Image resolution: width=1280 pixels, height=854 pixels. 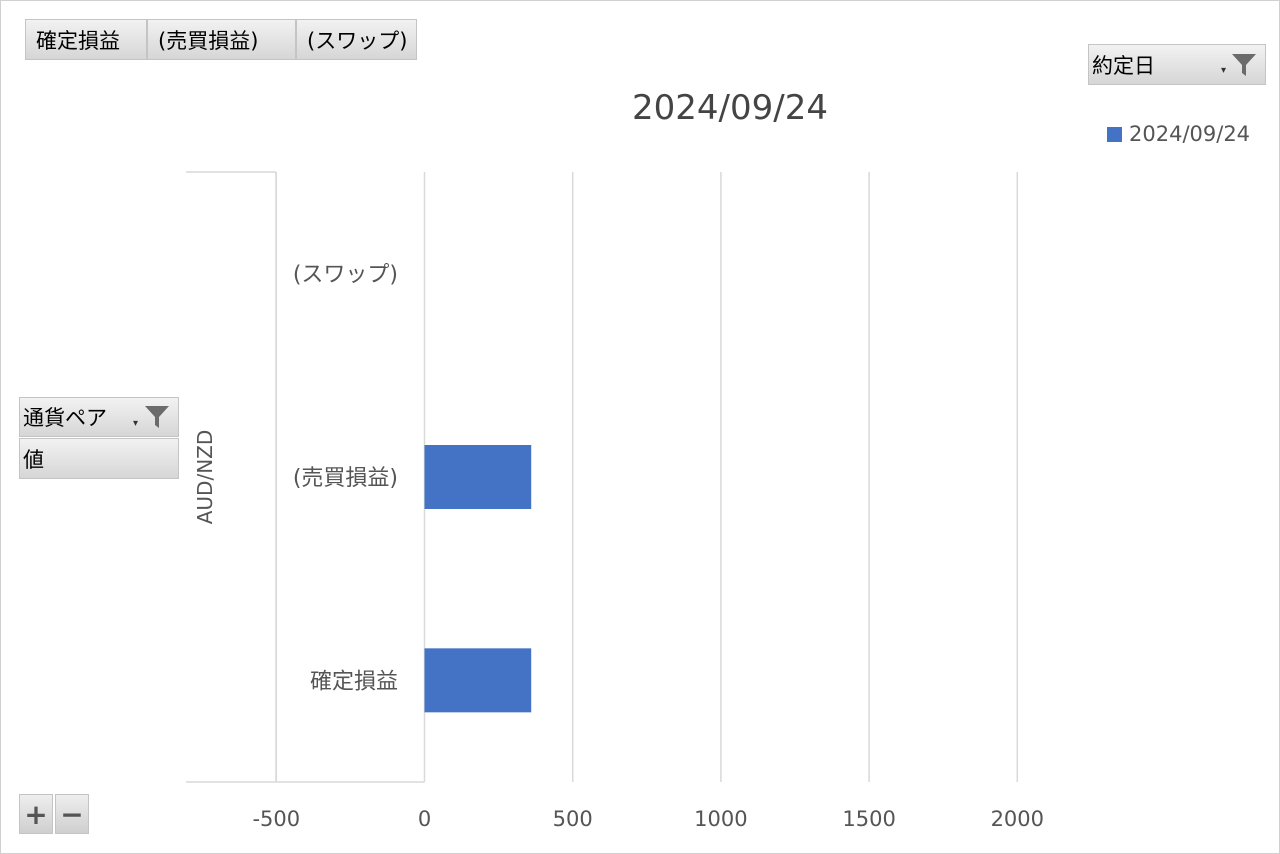 I want to click on collapse-button: −, so click(x=72, y=814).